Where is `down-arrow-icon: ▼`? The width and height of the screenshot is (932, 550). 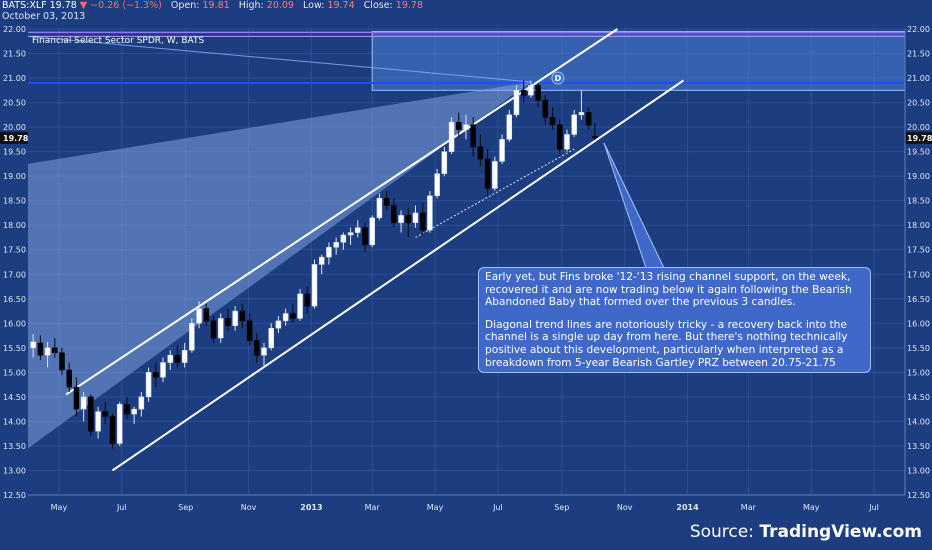 down-arrow-icon: ▼ is located at coordinates (83, 5).